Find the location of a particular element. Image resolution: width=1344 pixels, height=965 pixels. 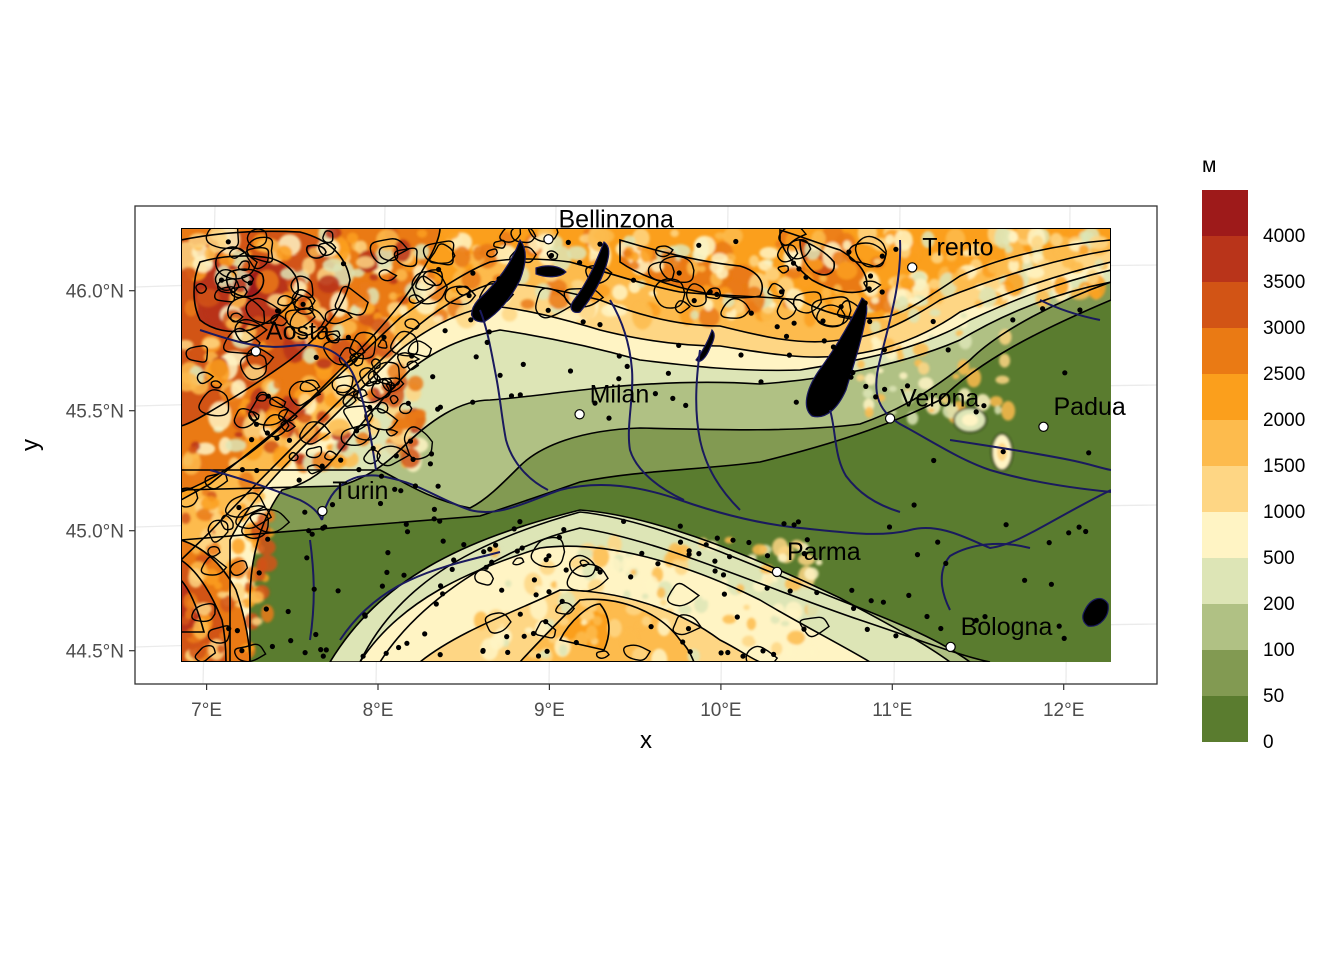

river-adige is located at coordinates (993, 366).